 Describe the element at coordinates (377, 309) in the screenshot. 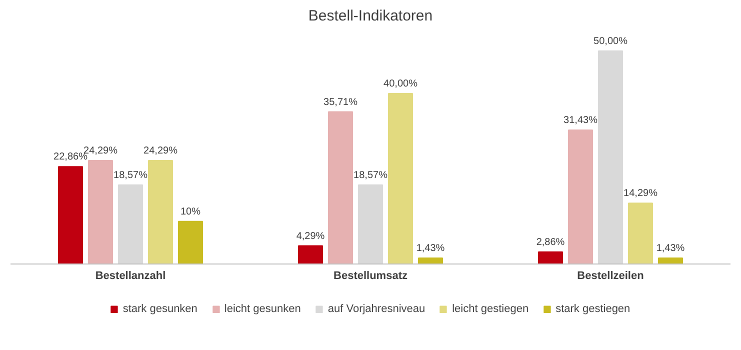

I see `legend-label: auf Vorjahresniveau` at that location.